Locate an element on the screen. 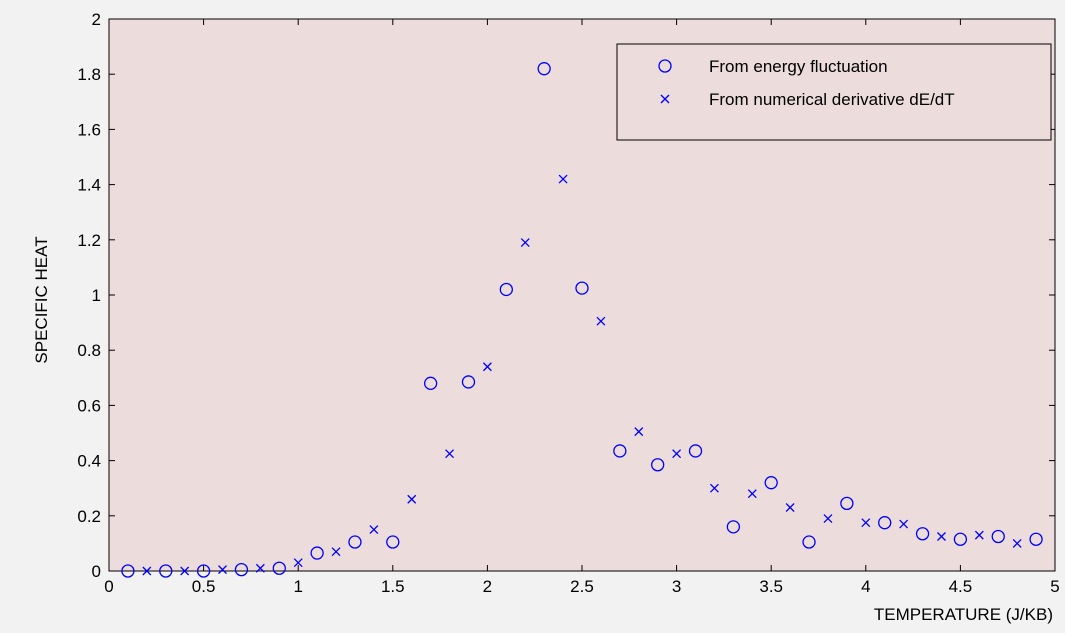 The width and height of the screenshot is (1065, 633). x-tick-label: 1 is located at coordinates (297, 586).